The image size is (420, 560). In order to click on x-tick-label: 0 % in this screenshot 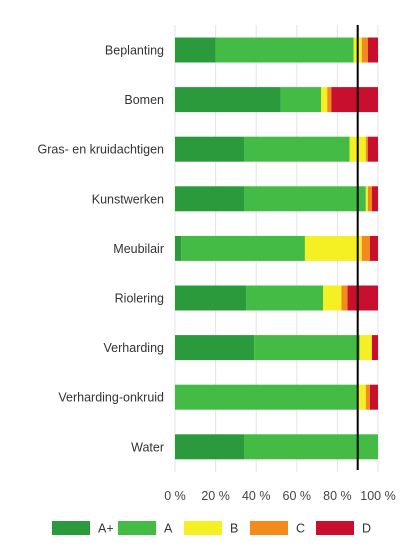, I will do `click(175, 496)`.